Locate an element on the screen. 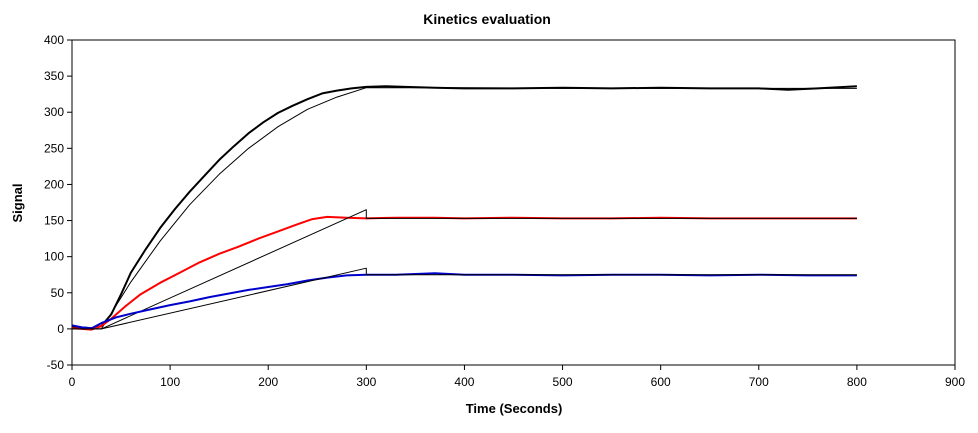 Image resolution: width=978 pixels, height=433 pixels. x-tick-label: 500 is located at coordinates (563, 382).